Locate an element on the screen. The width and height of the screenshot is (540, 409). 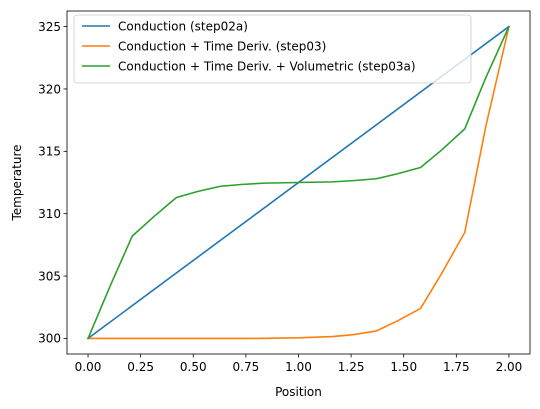
x-tick-label: 1.75 is located at coordinates (456, 367).